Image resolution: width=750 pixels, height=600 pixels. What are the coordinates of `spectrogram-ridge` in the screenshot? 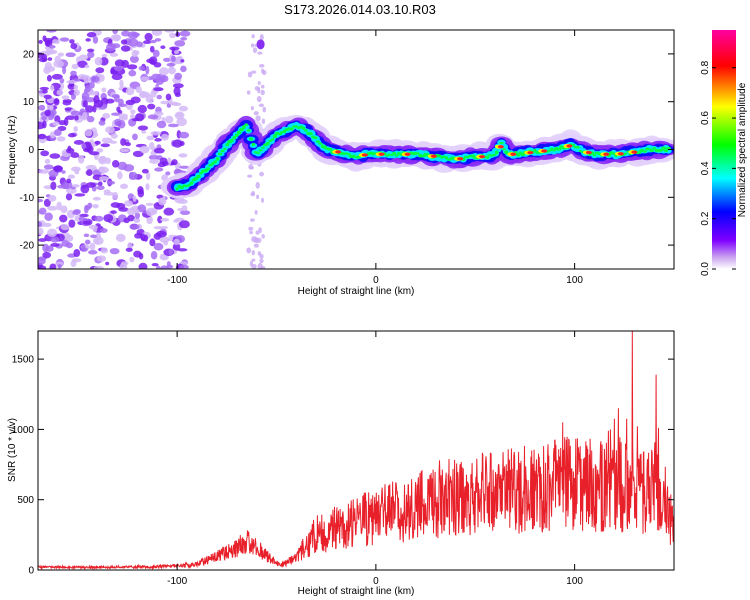 It's located at (417, 156).